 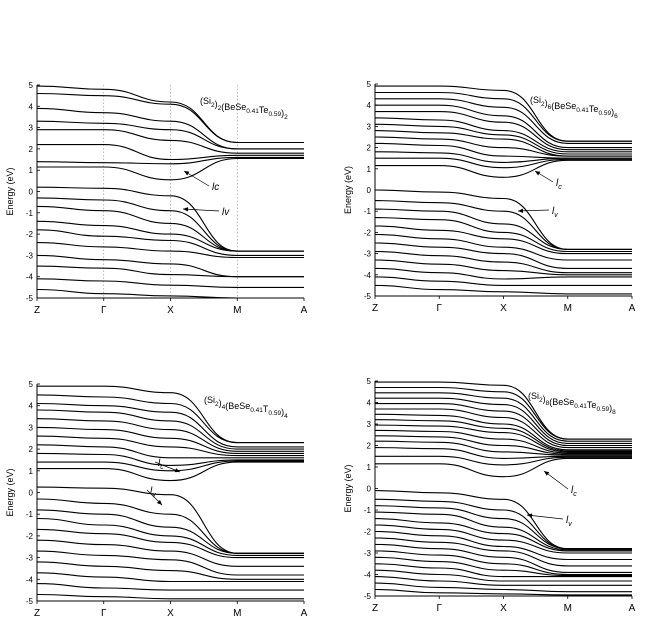 I want to click on bands, so click(x=503, y=190).